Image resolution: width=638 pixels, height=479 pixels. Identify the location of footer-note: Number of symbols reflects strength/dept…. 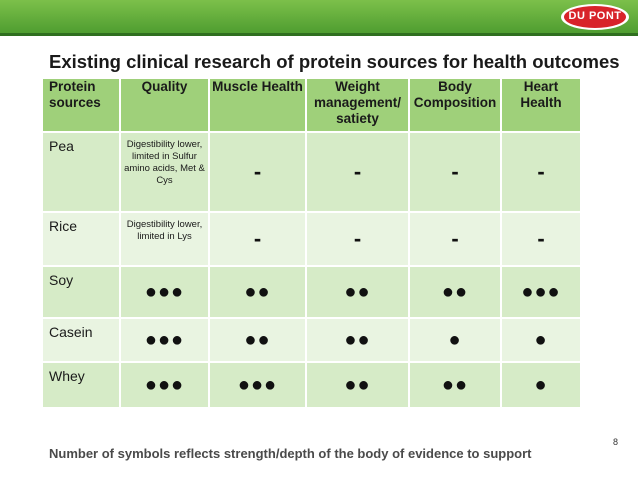
(290, 453).